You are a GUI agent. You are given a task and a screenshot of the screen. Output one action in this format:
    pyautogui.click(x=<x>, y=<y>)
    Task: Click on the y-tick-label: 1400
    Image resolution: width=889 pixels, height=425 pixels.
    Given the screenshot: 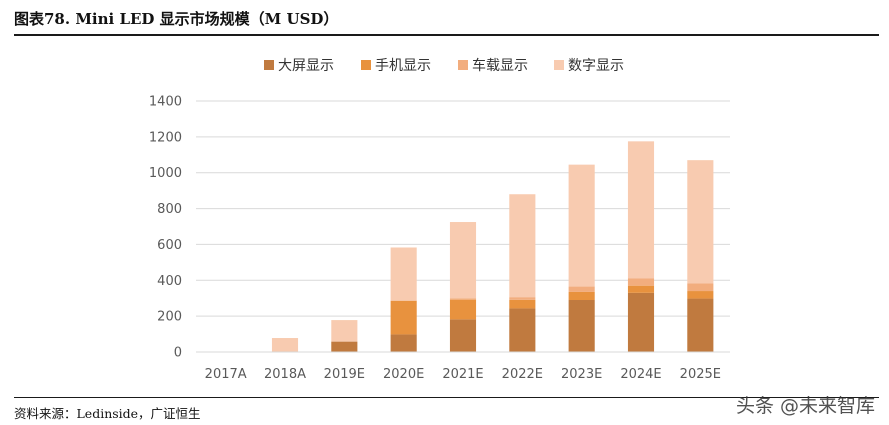 What is the action you would take?
    pyautogui.click(x=165, y=102)
    